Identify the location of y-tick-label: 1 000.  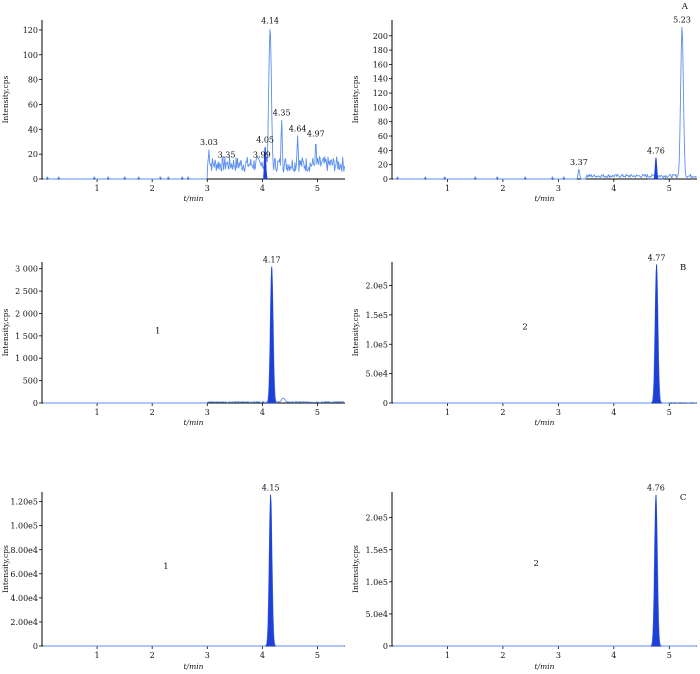
(26, 358).